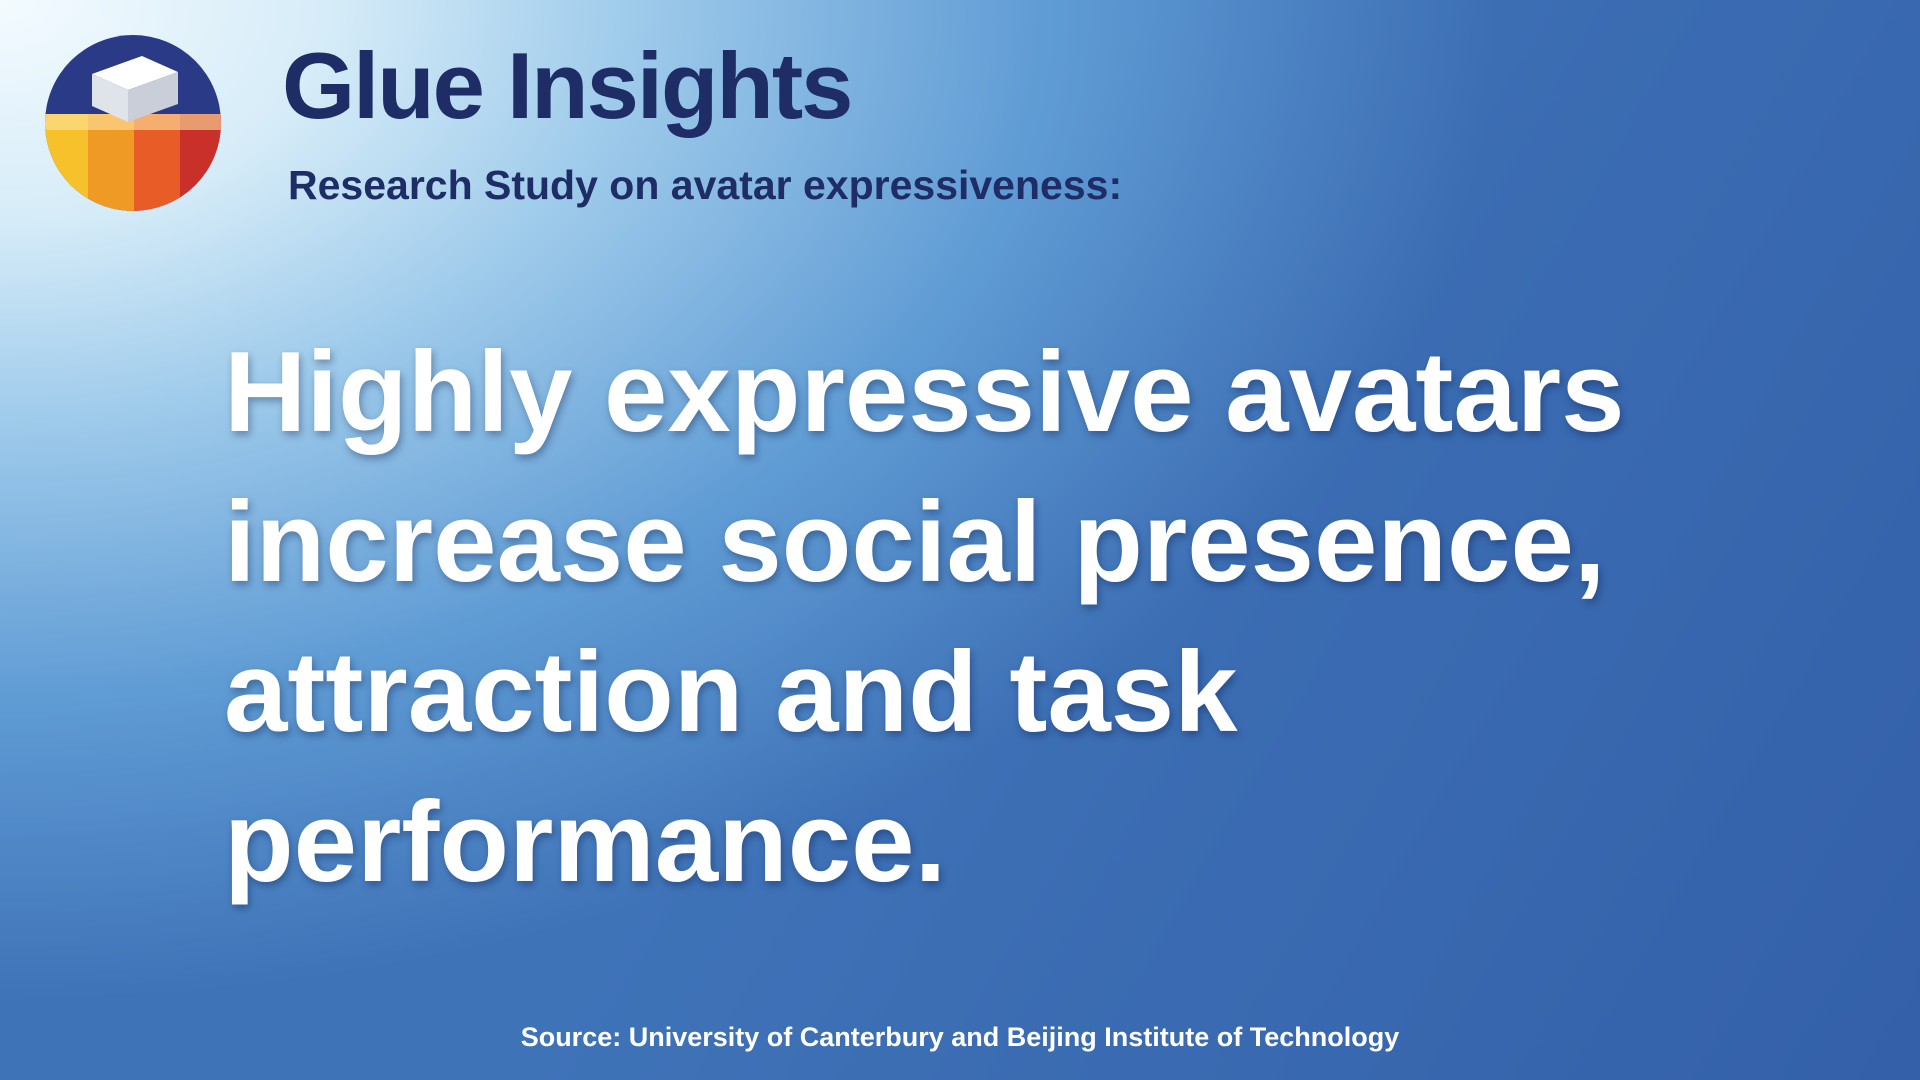 The width and height of the screenshot is (1920, 1080). Describe the element at coordinates (705, 185) in the screenshot. I see `subtitle: Research Study on avatar expressiveness:` at that location.